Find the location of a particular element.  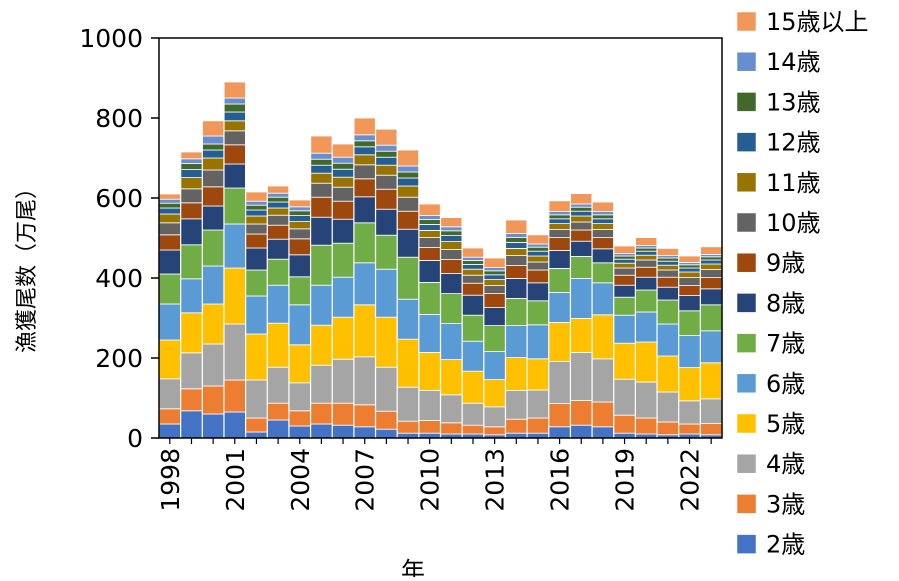

y-tick-label: 0 is located at coordinates (135, 438).